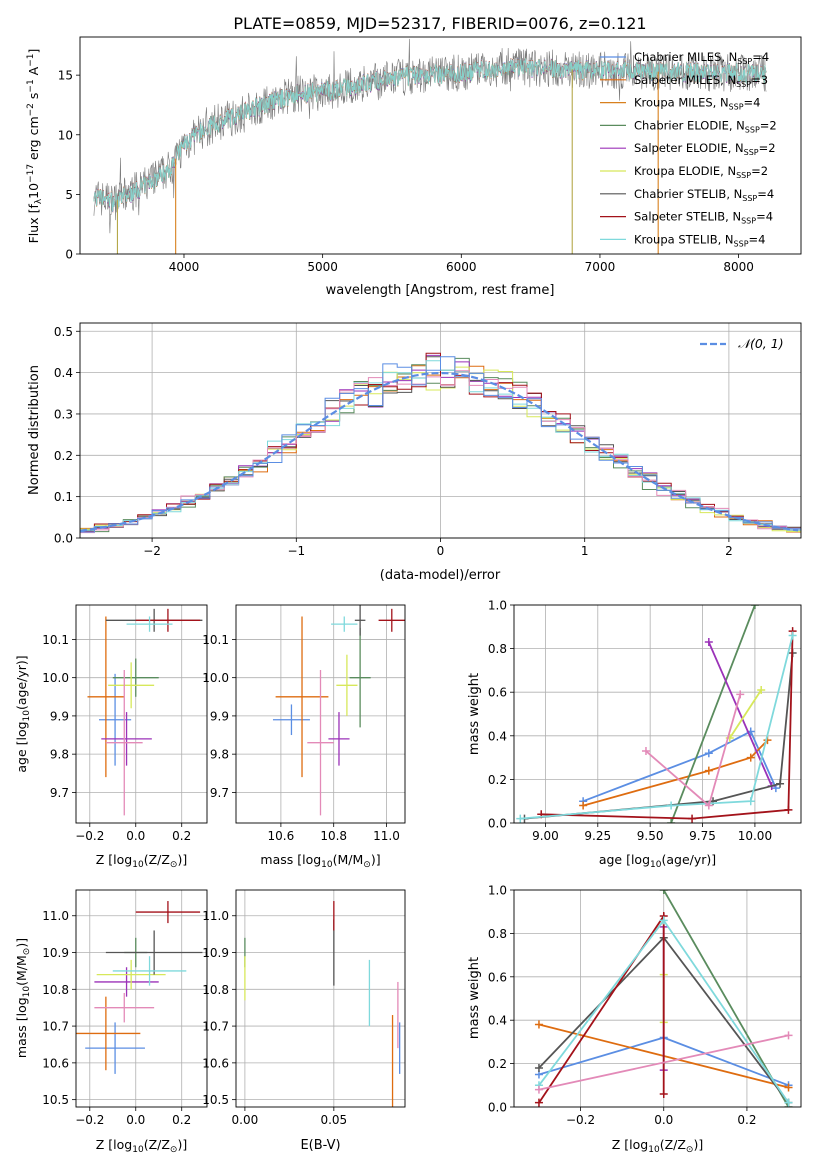  Describe the element at coordinates (145, 712) in the screenshot. I see `age_vs_Z-plot` at that location.